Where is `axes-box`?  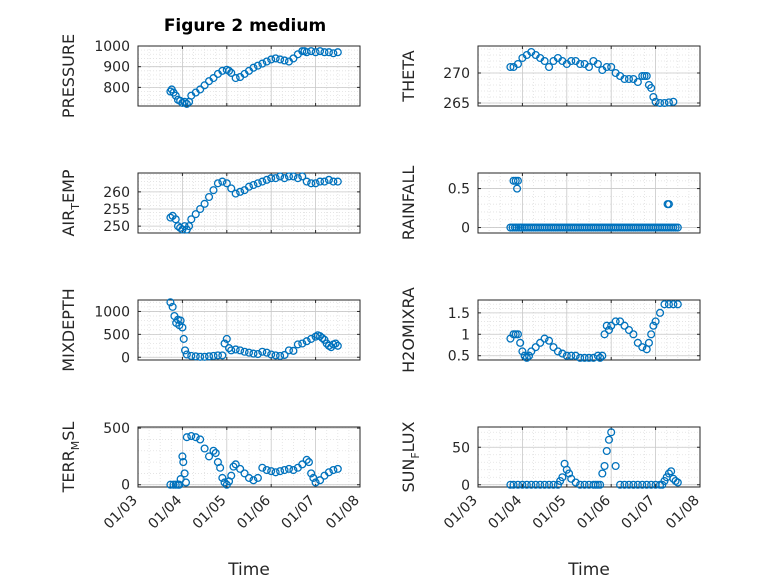
axes-box is located at coordinates (249, 330).